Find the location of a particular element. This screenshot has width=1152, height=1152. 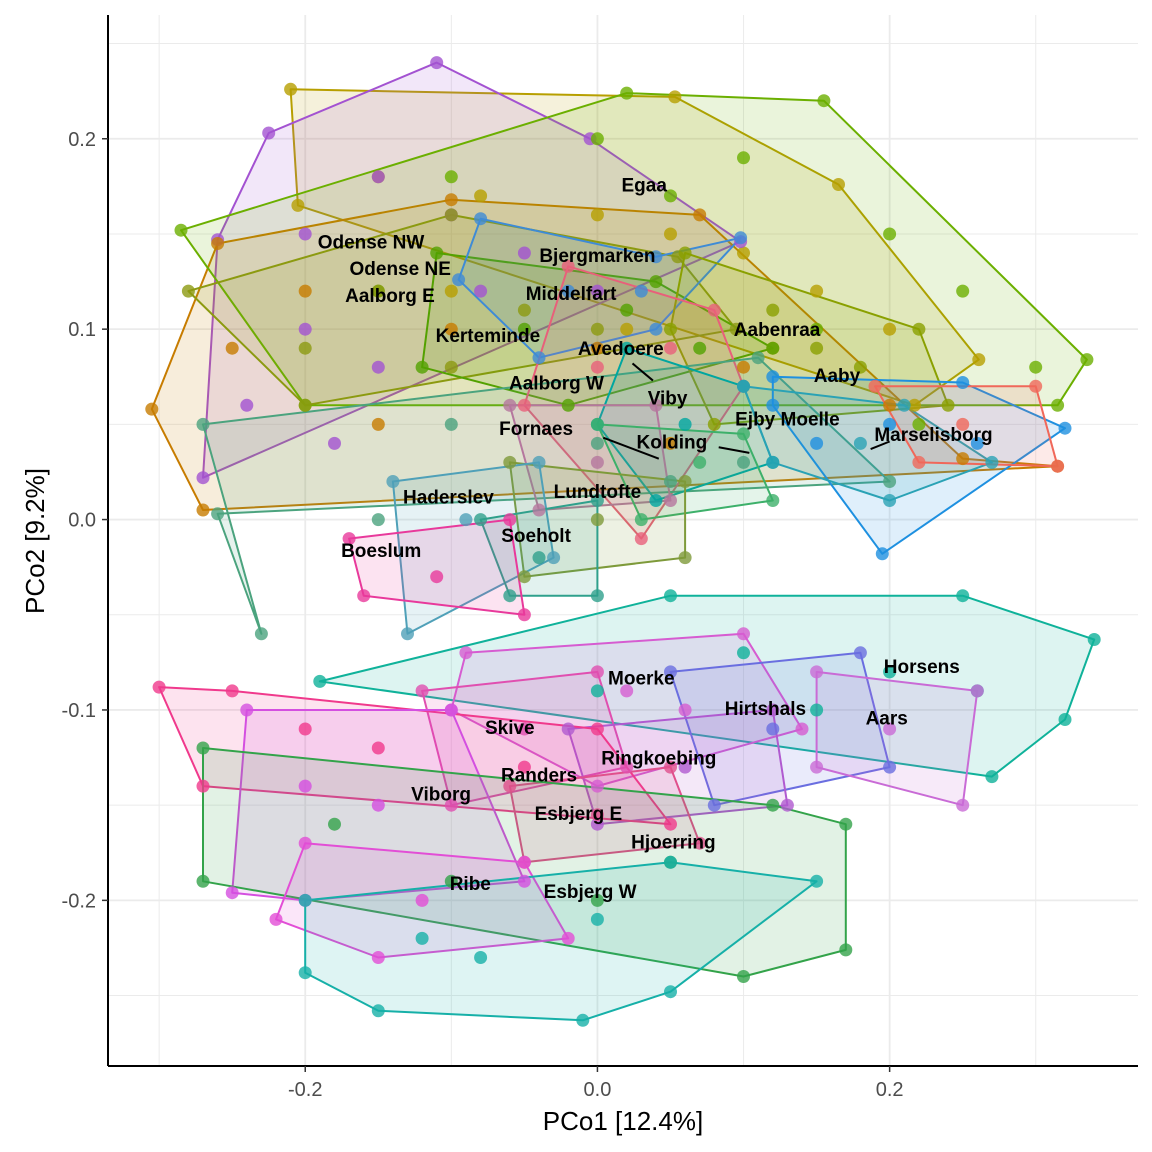

y-tick-label: -0.1 is located at coordinates (79, 711).